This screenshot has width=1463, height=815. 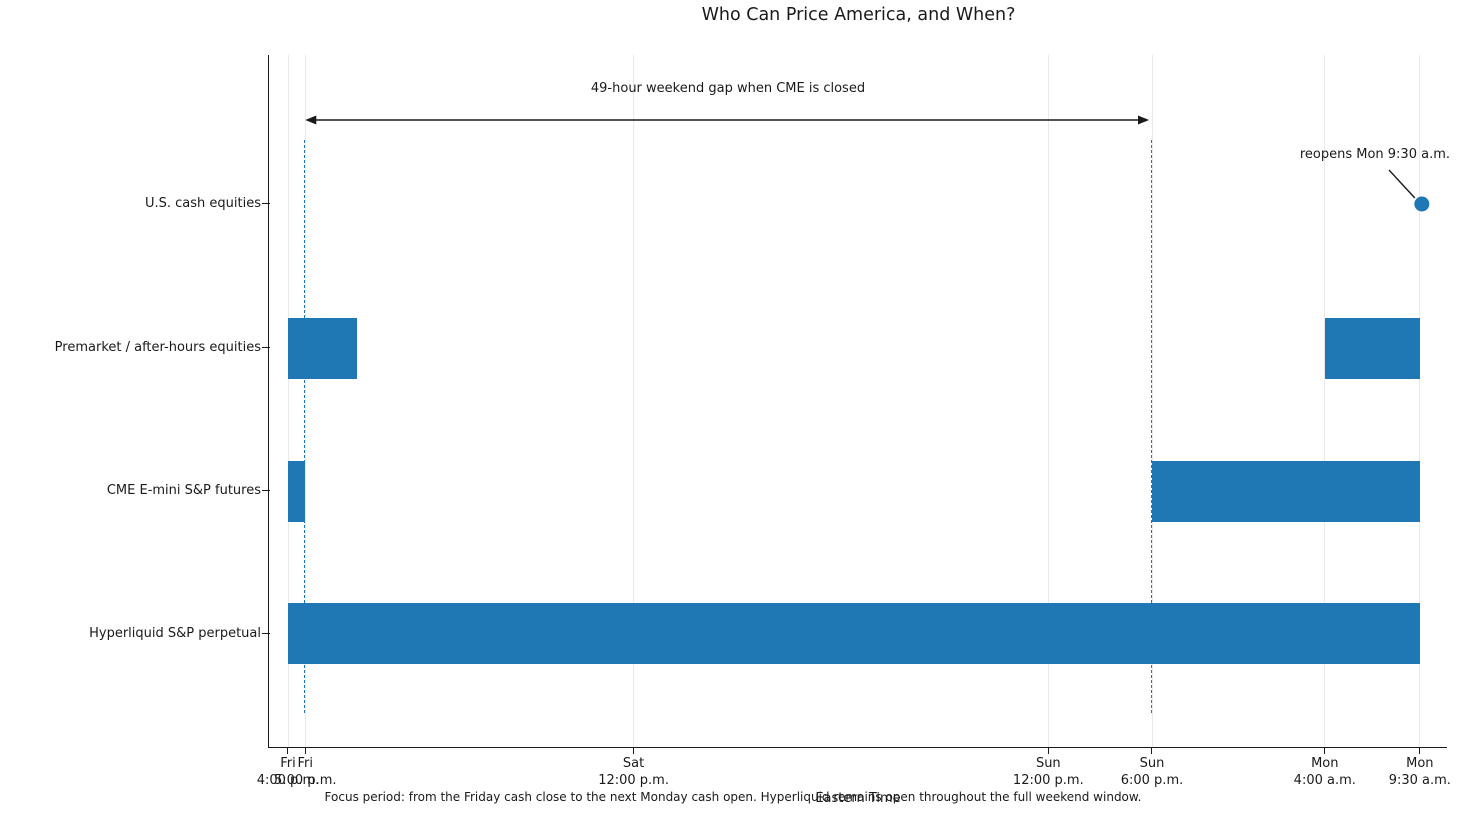 What do you see at coordinates (858, 798) in the screenshot?
I see `x-axis-label: Eastern Time` at bounding box center [858, 798].